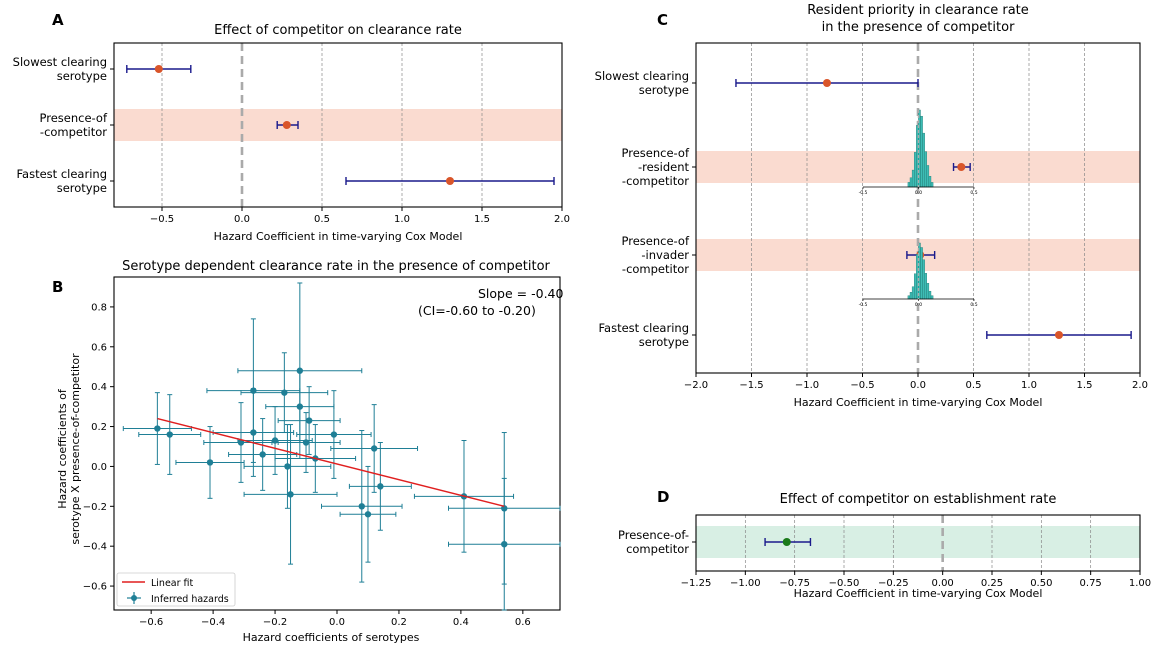 Image resolution: width=1156 pixels, height=646 pixels. I want to click on x-tick-label: −0.25, so click(893, 583).